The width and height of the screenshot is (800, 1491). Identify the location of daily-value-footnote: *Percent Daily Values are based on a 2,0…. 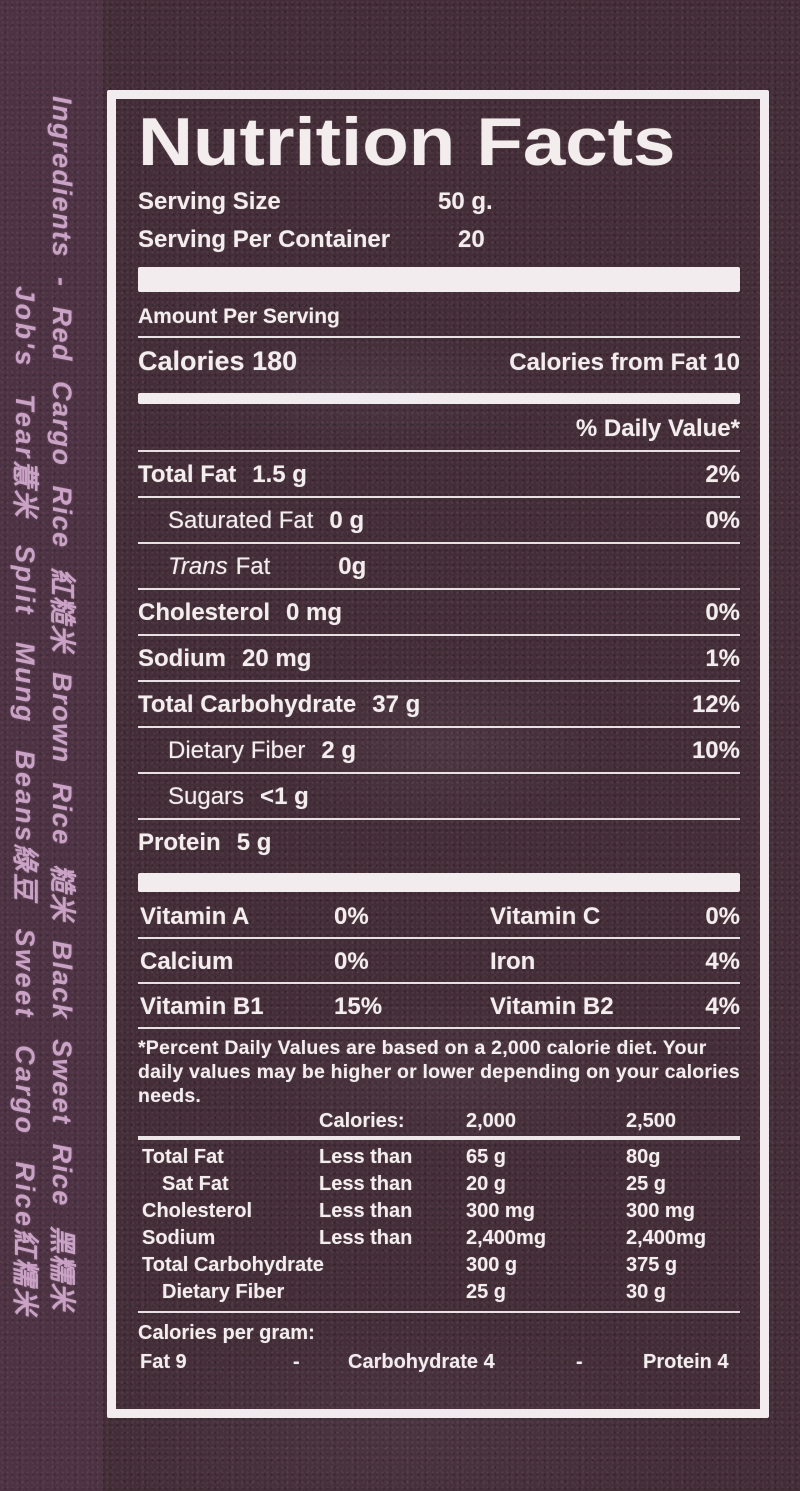
(439, 1072).